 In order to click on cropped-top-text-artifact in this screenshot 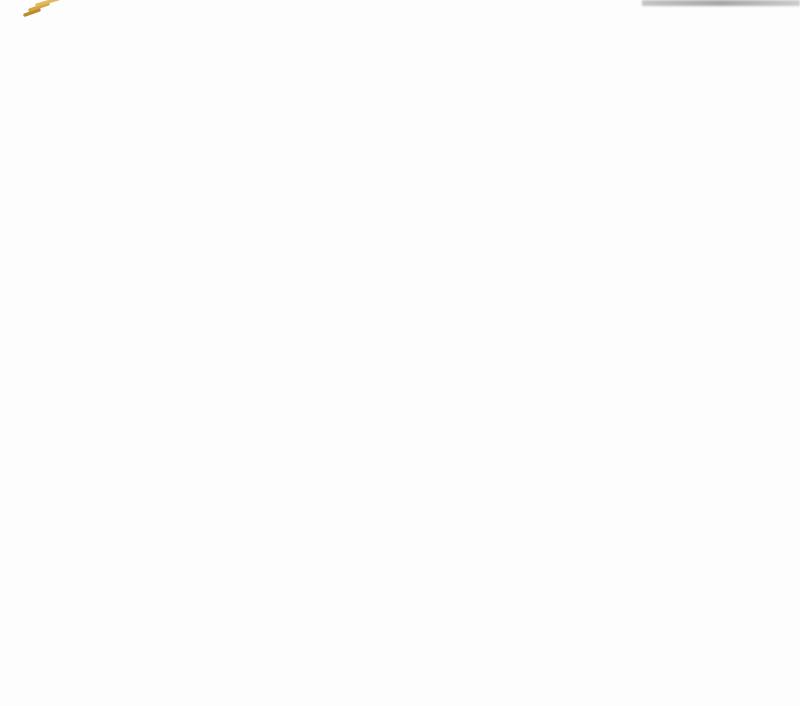, I will do `click(721, 3)`.